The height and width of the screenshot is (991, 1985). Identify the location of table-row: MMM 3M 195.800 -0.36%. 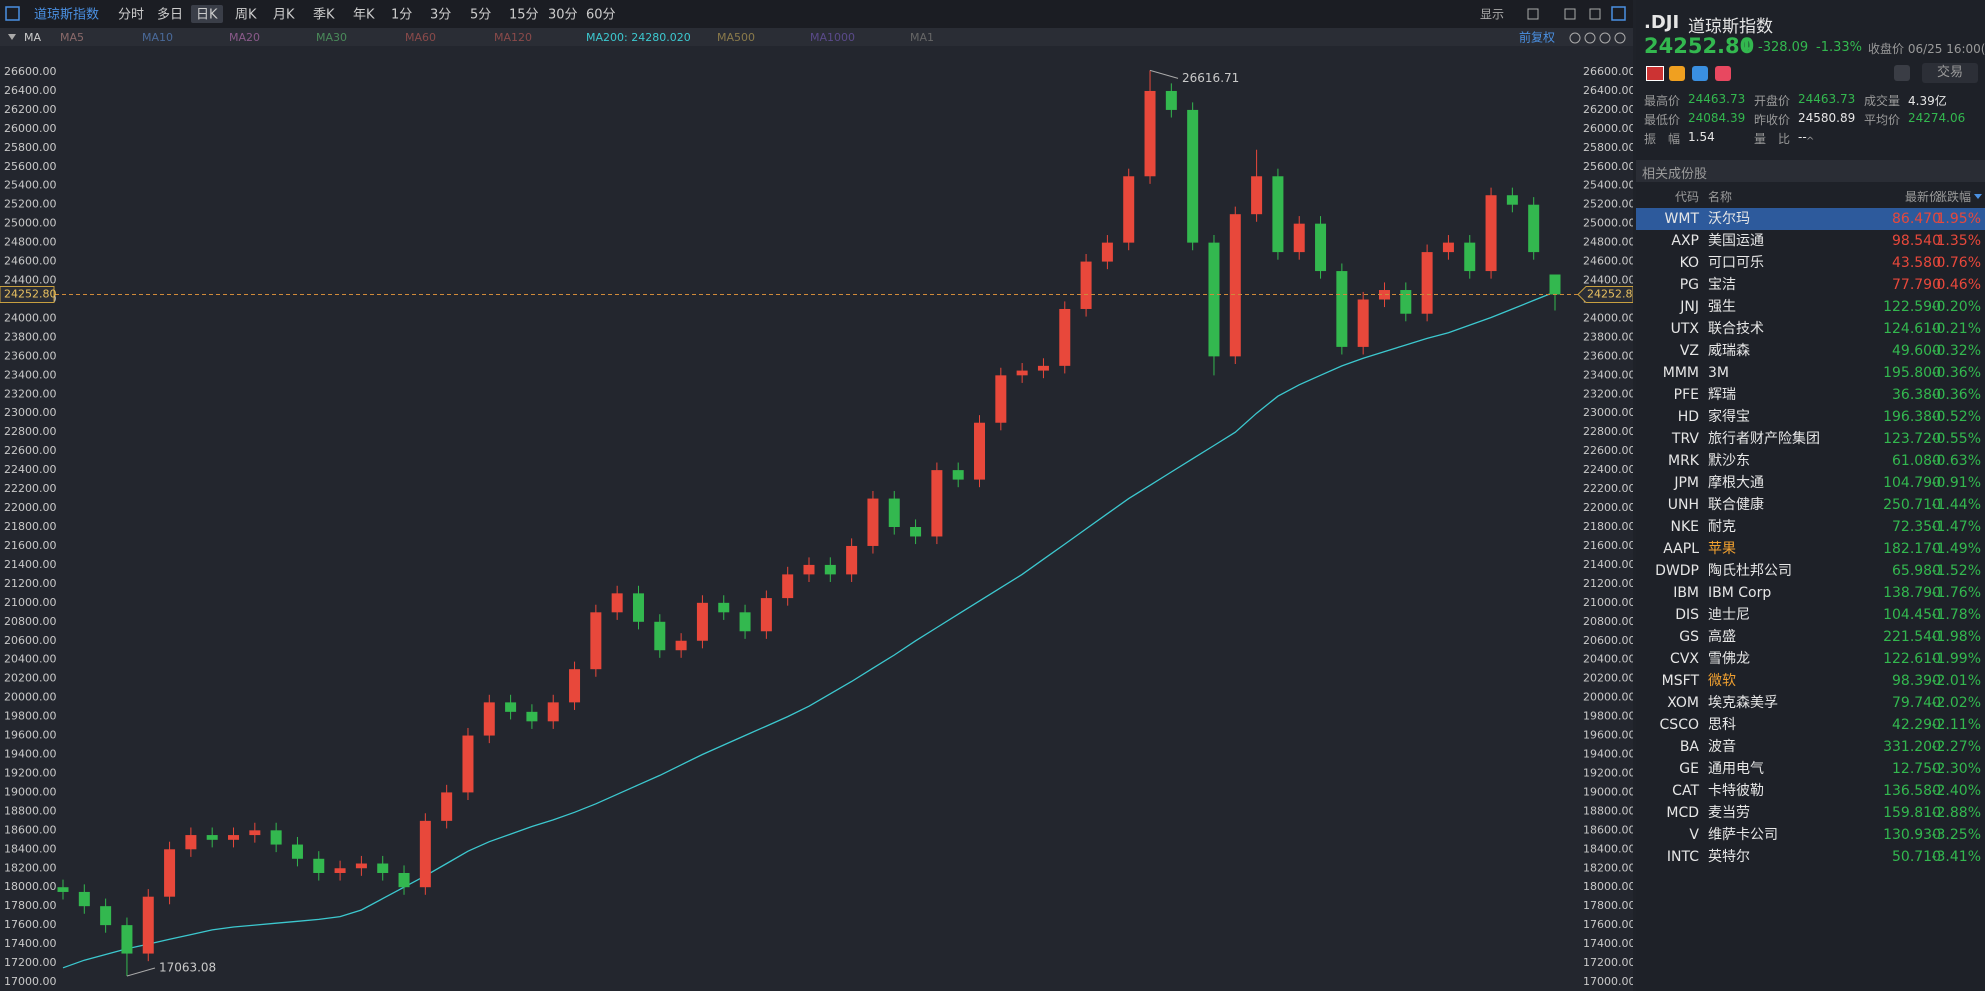
(1810, 373).